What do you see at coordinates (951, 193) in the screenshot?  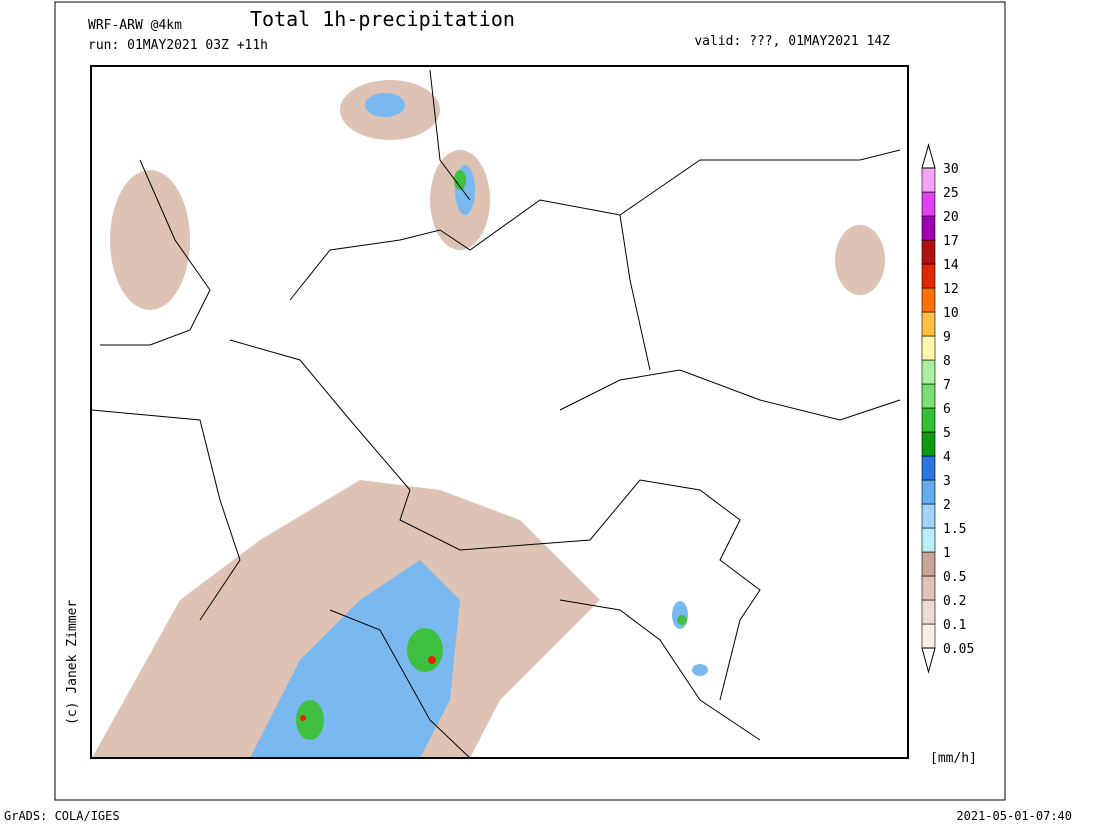 I see `legend-label: 25` at bounding box center [951, 193].